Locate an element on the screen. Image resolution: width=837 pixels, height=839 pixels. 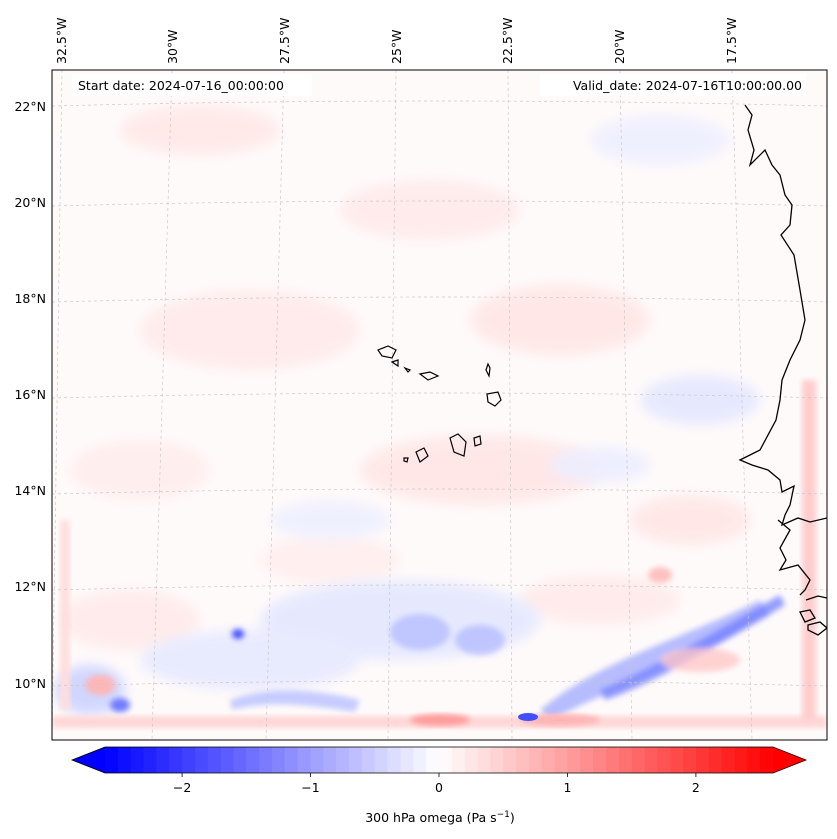
start-date-label: Start date: 2024-07-16_00:00:00 is located at coordinates (181, 85).